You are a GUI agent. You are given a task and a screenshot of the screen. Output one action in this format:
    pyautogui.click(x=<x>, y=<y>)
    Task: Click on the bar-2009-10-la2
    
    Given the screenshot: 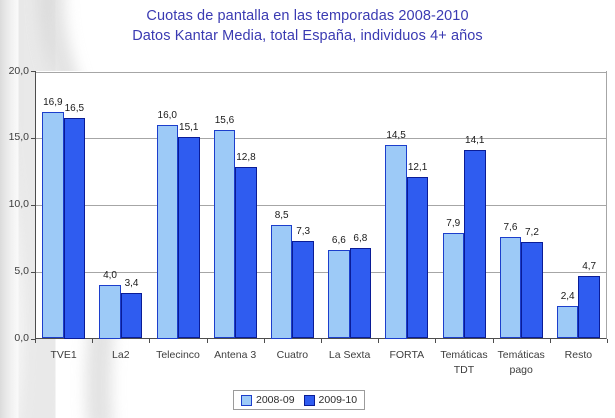 What is the action you would take?
    pyautogui.click(x=131, y=316)
    